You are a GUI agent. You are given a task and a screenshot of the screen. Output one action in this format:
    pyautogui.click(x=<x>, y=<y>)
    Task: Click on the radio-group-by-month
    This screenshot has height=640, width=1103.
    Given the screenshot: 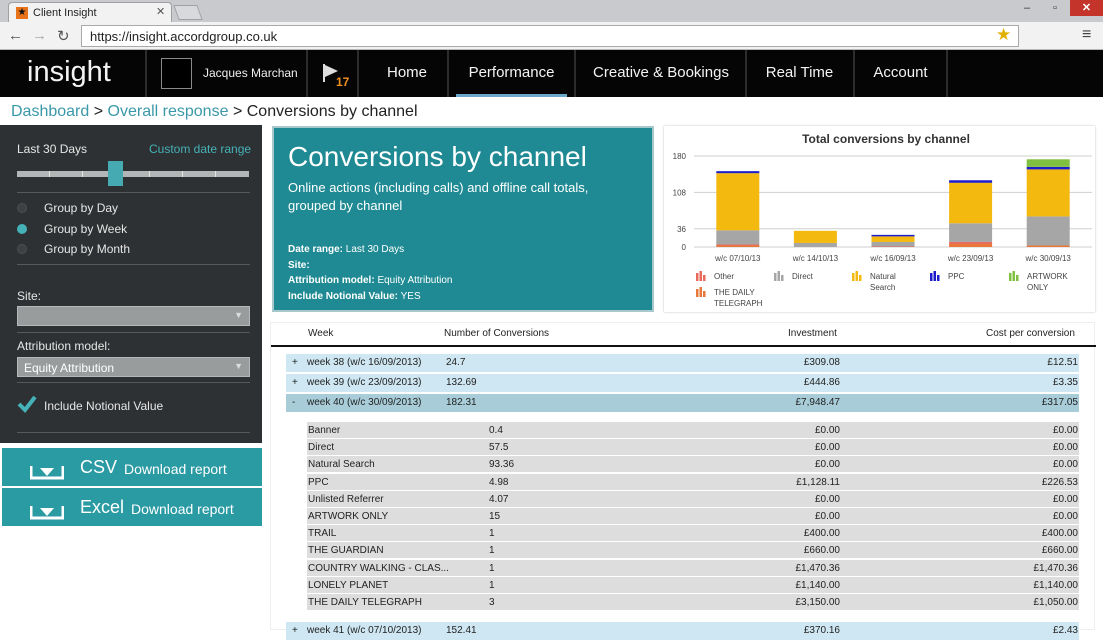 What is the action you would take?
    pyautogui.click(x=22, y=249)
    